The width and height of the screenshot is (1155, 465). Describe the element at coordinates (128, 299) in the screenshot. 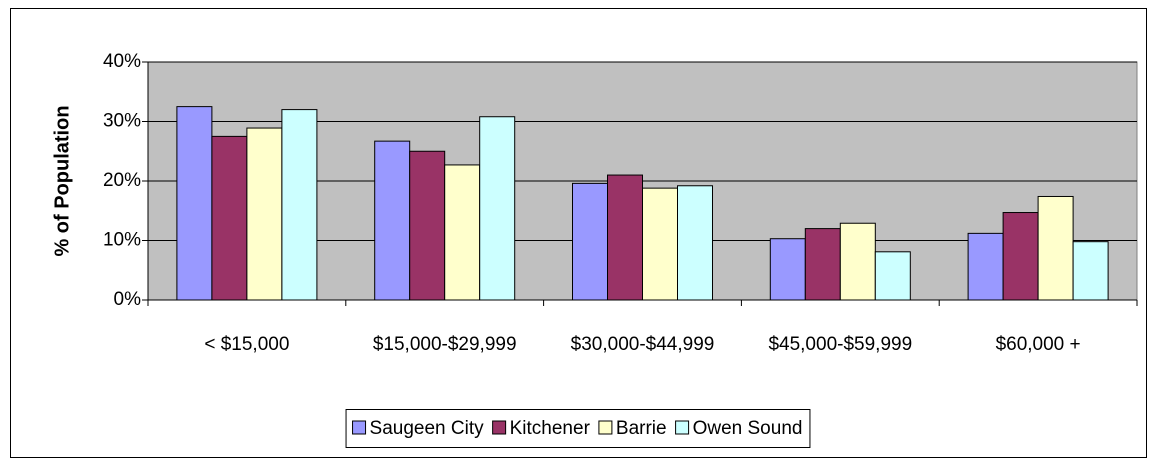

I see `y-tick-label: 0%` at that location.